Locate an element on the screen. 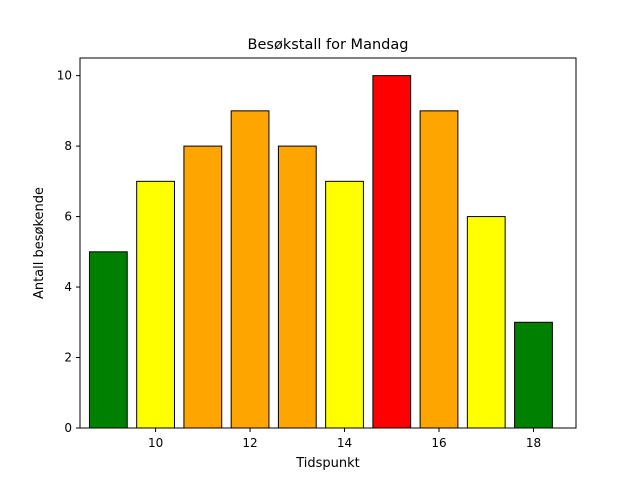 The width and height of the screenshot is (640, 480). y-axis-ticks: 0 2 4 6 8 10 is located at coordinates (68, 252).